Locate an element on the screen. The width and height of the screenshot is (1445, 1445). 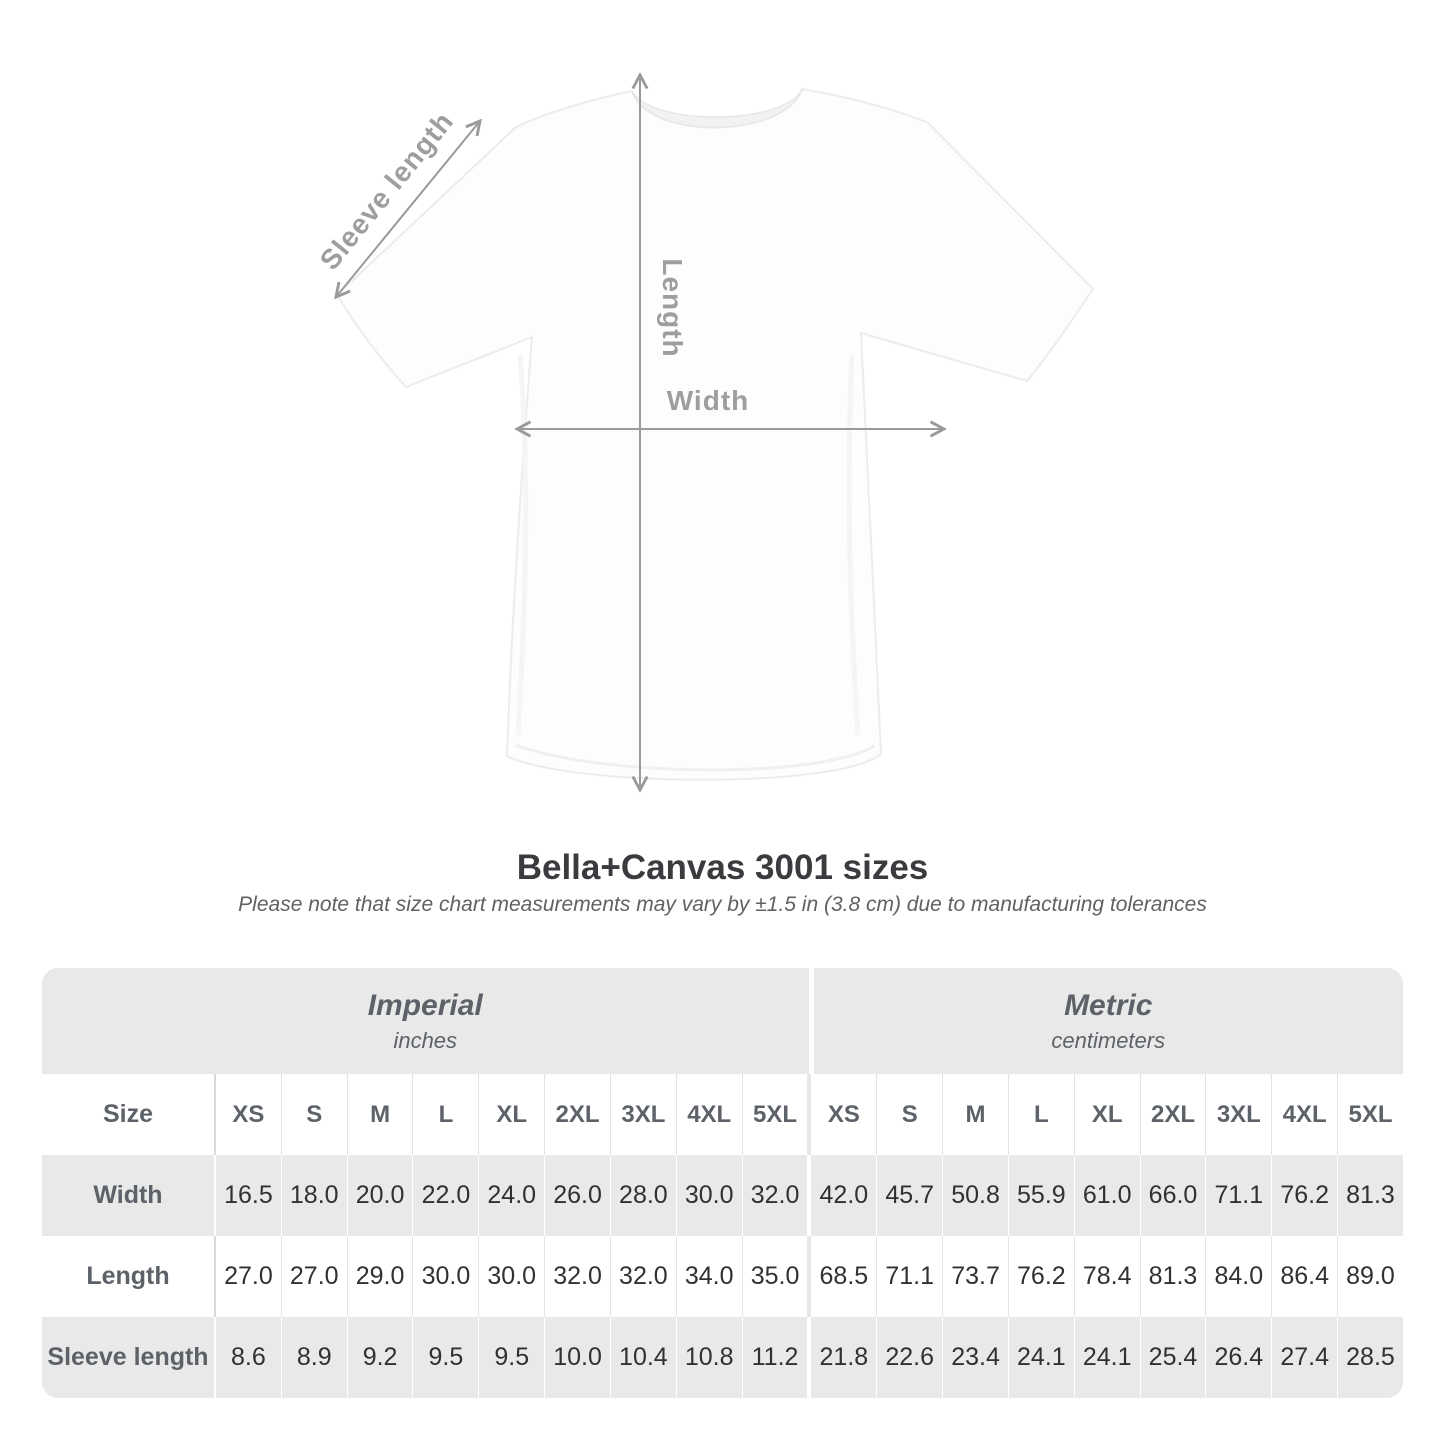
measurement-cell: 50.8 is located at coordinates (975, 1195).